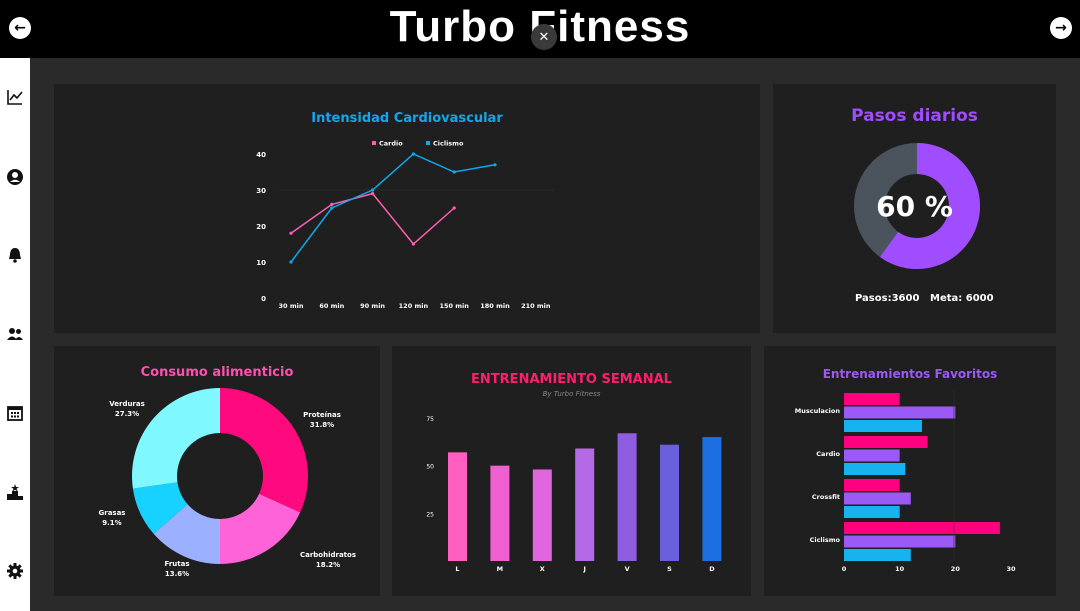 The height and width of the screenshot is (611, 1080). Describe the element at coordinates (430, 467) in the screenshot. I see `y-tick-label: 50` at that location.